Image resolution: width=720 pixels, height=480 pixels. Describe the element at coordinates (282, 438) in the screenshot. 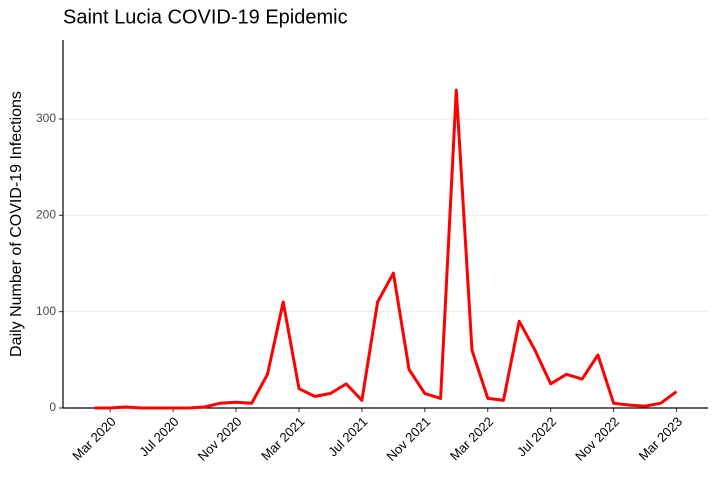

I see `x-tick-label: Mar 2021` at that location.